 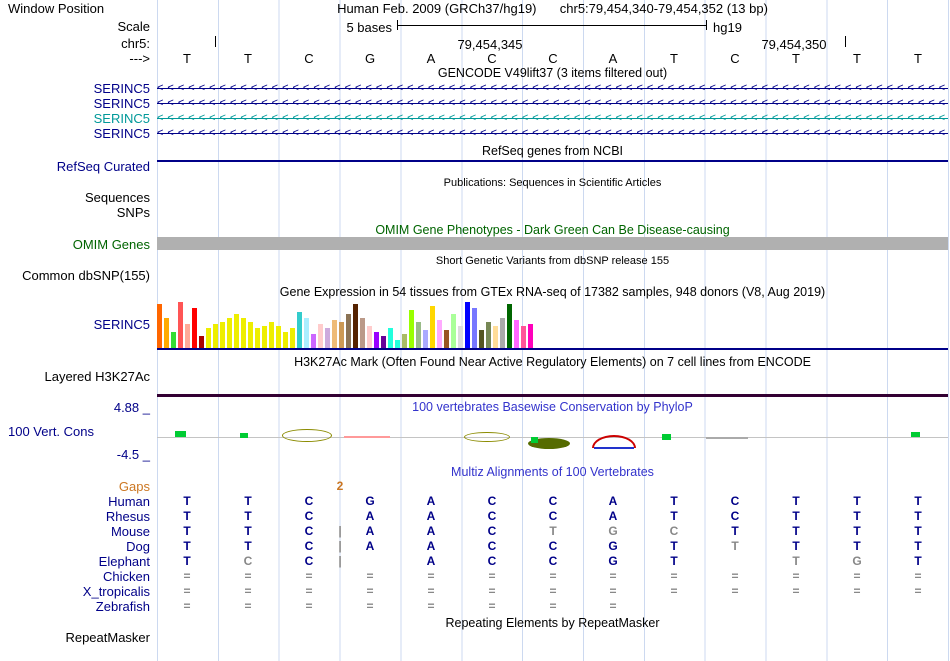 I want to click on gtex-gene-label: SERINC5, so click(x=121, y=324).